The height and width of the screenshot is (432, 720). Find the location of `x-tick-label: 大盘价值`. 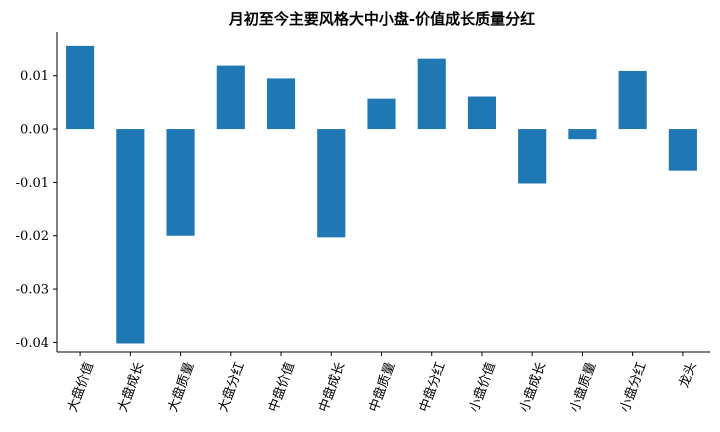

x-tick-label: 大盘价值 is located at coordinates (80, 387).